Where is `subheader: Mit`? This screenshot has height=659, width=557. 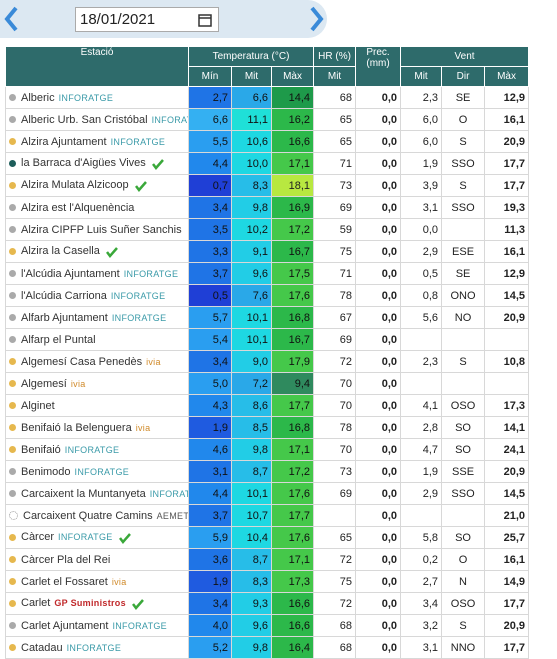 subheader: Mit is located at coordinates (335, 76).